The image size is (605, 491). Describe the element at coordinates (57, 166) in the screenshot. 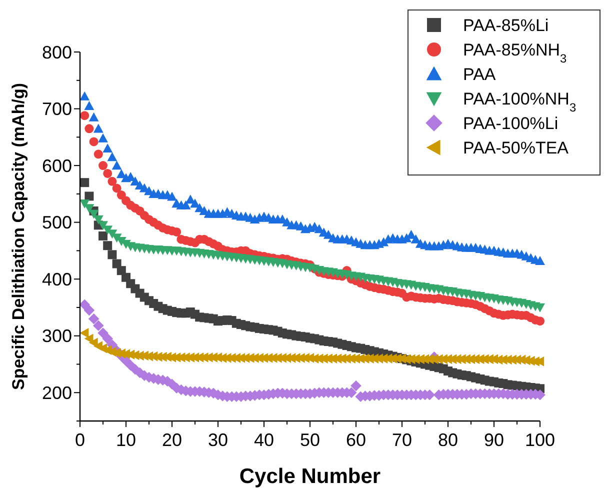

I see `y-tick-label: 600` at that location.